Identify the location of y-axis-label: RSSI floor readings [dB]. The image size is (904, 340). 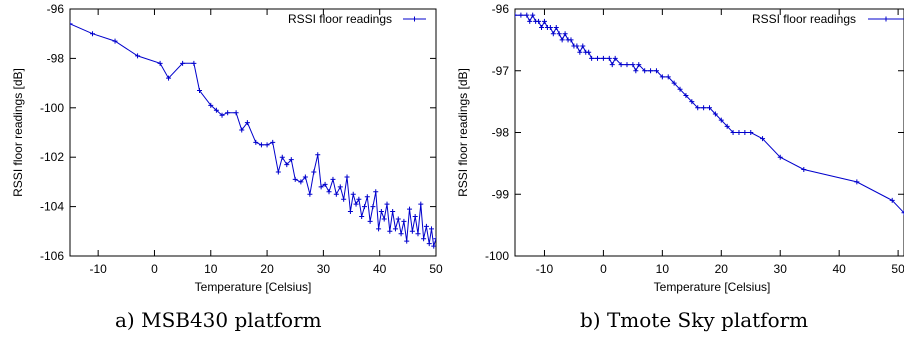
(18, 132).